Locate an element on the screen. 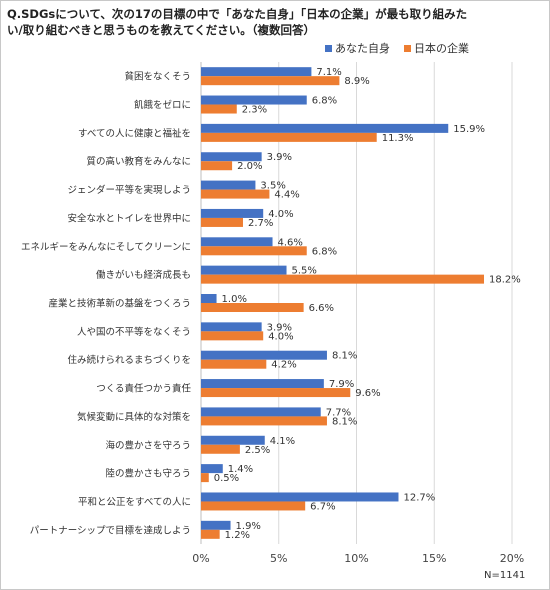 The image size is (550, 590). data-label-company: 9.6% is located at coordinates (367, 393).